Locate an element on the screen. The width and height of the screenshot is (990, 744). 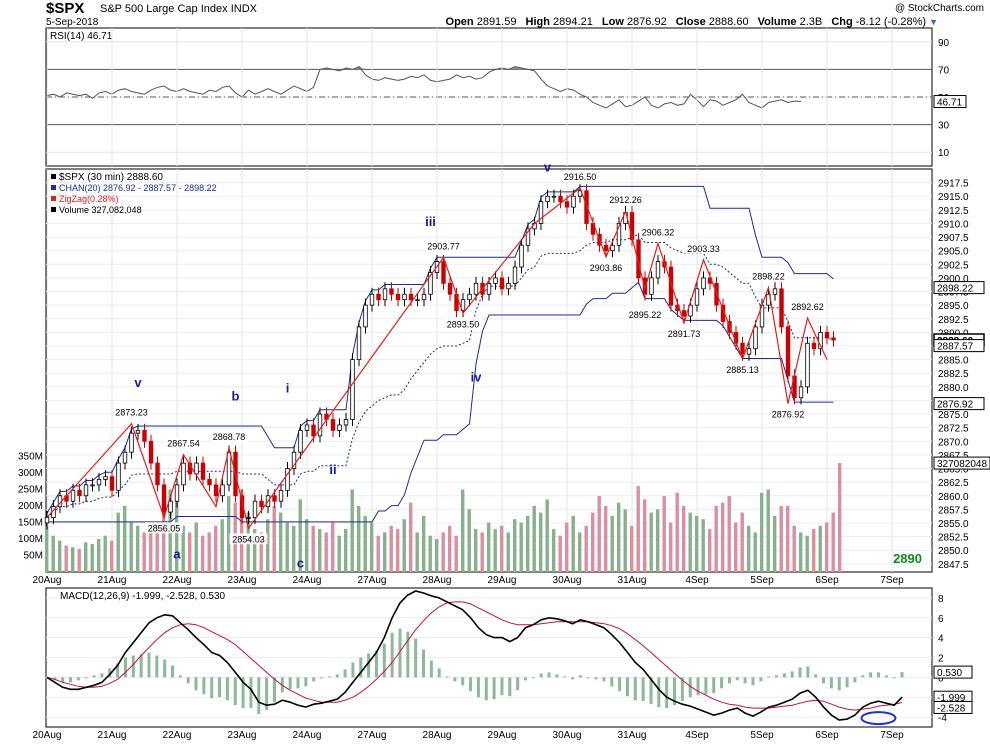
price-legend-entry: Volume 327,082,048 is located at coordinates (100, 210).